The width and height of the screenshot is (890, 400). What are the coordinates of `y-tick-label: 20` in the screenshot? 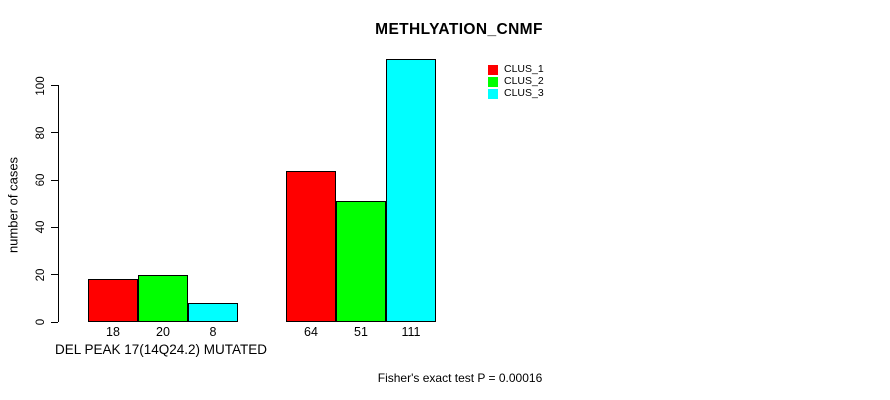 It's located at (41, 275).